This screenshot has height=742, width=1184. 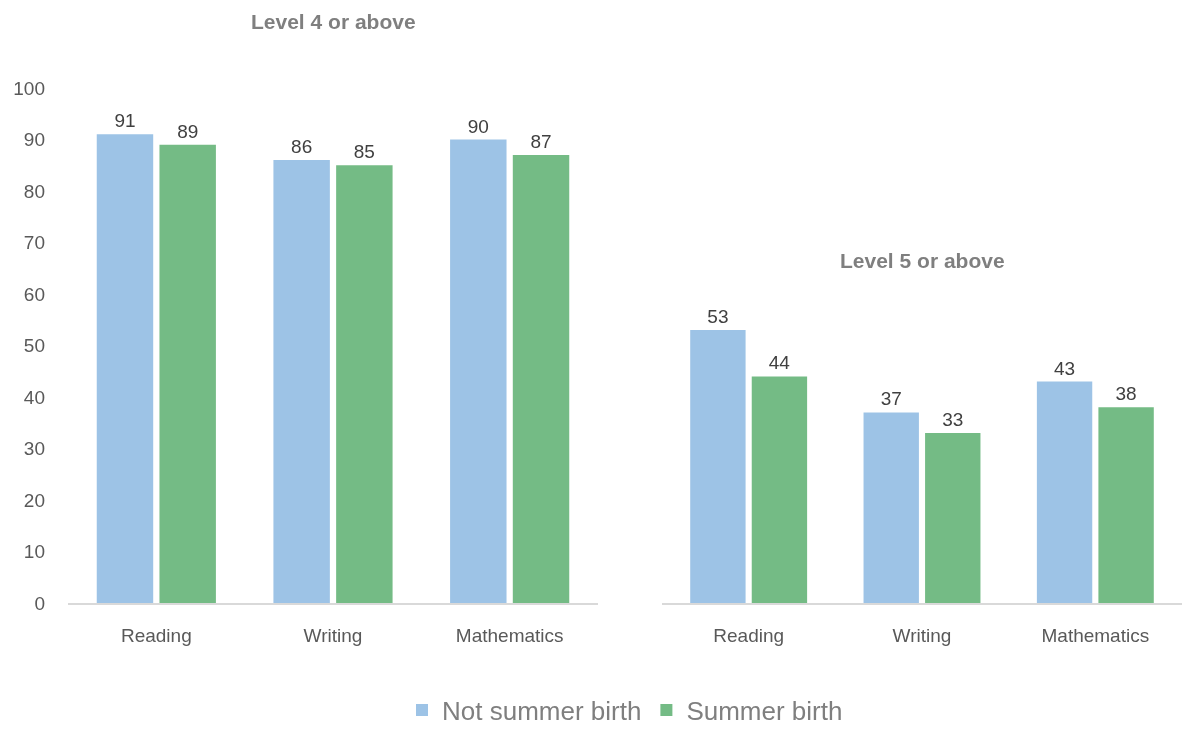 What do you see at coordinates (34, 500) in the screenshot?
I see `y-tick-label: 20` at bounding box center [34, 500].